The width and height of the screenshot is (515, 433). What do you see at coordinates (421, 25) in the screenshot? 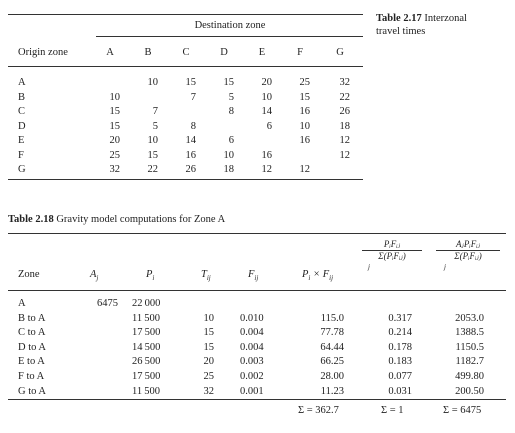
I see `table-2-17-caption: Table 2.17 Interzonal travel times` at bounding box center [421, 25].